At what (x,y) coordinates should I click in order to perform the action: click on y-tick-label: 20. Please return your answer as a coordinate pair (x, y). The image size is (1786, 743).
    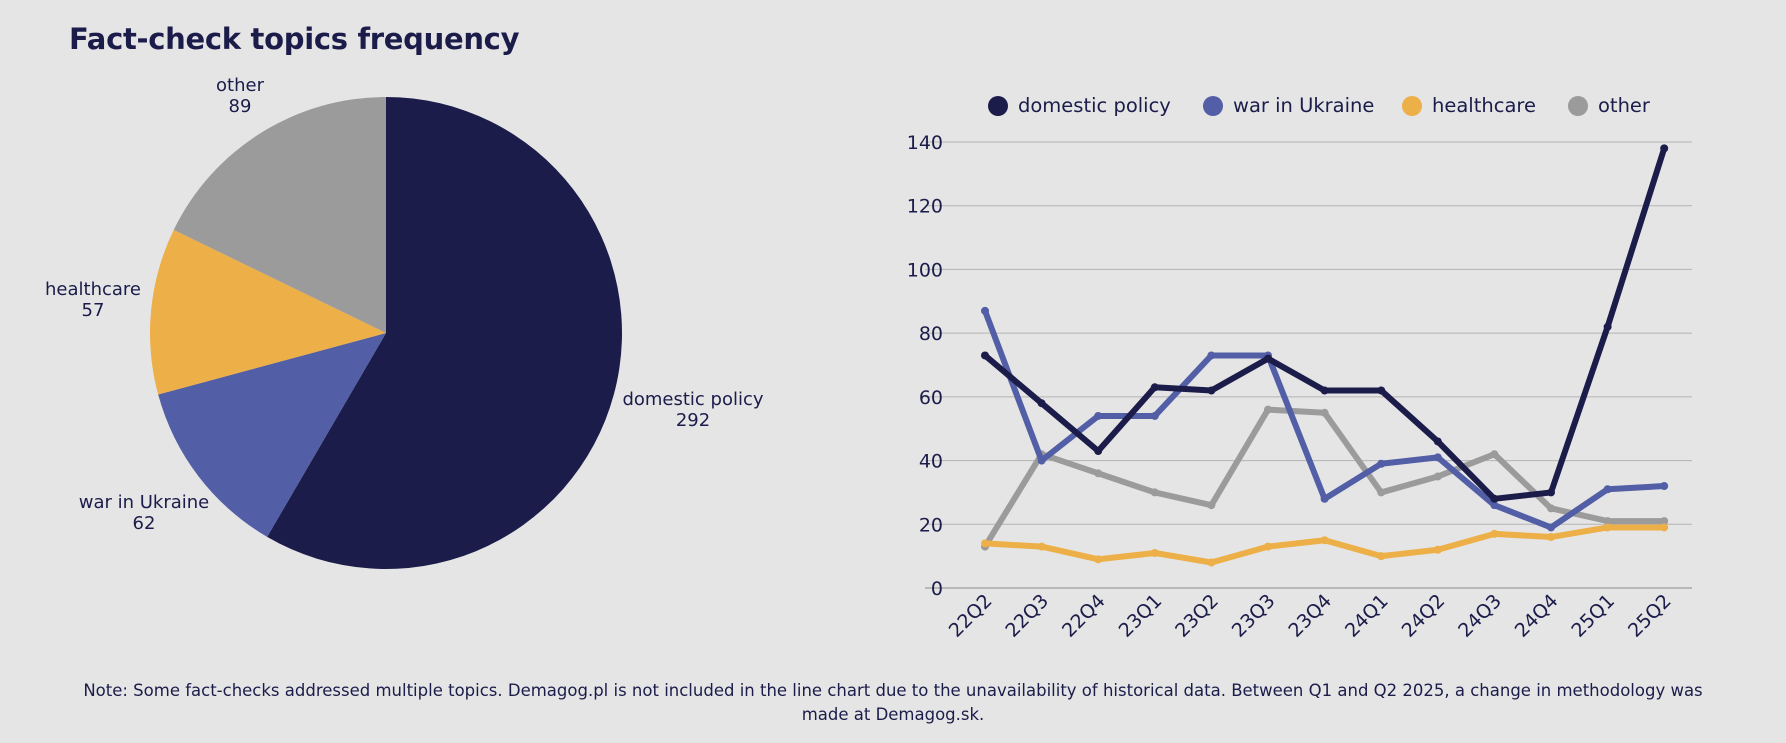
    Looking at the image, I should click on (931, 525).